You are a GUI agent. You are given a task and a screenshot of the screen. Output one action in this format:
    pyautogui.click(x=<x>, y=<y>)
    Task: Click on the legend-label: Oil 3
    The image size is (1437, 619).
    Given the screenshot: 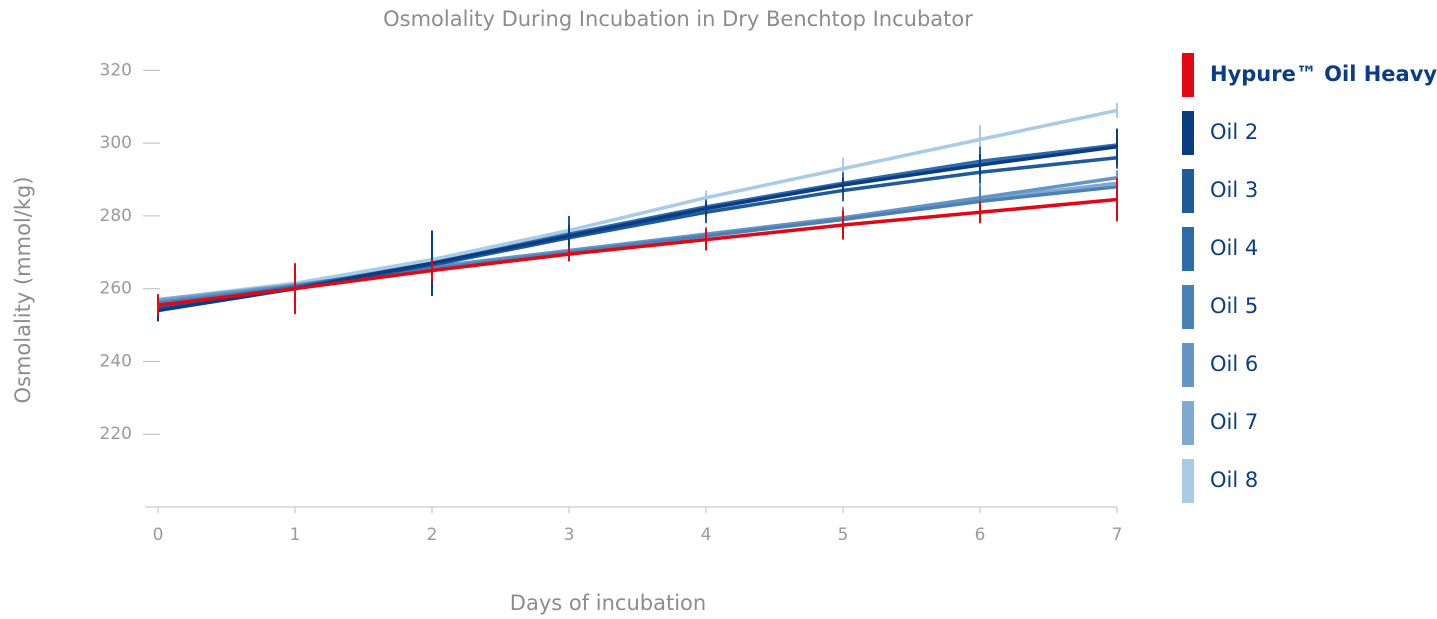 What is the action you would take?
    pyautogui.click(x=1234, y=190)
    